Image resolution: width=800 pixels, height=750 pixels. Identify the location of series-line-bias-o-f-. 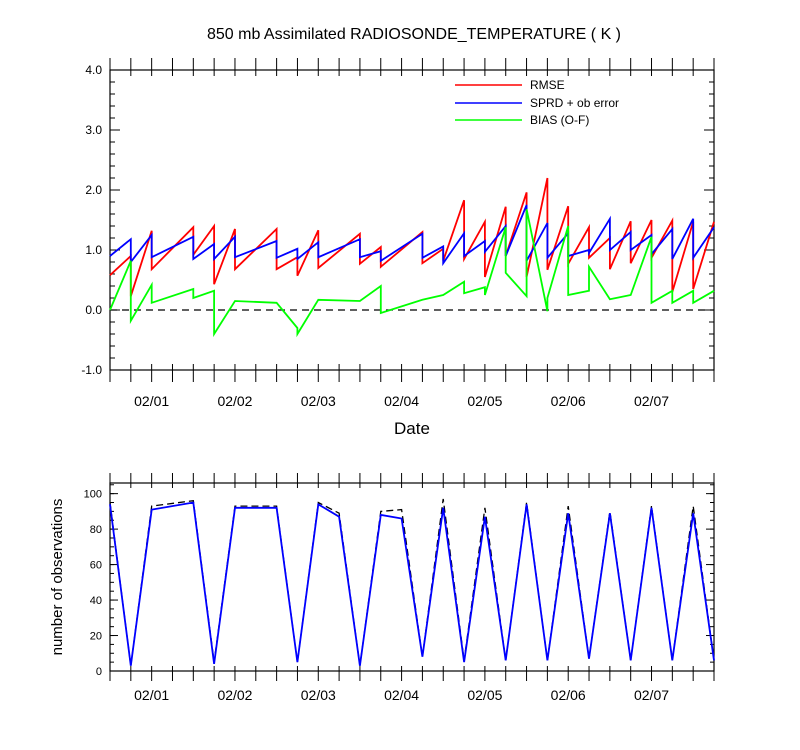
(412, 273).